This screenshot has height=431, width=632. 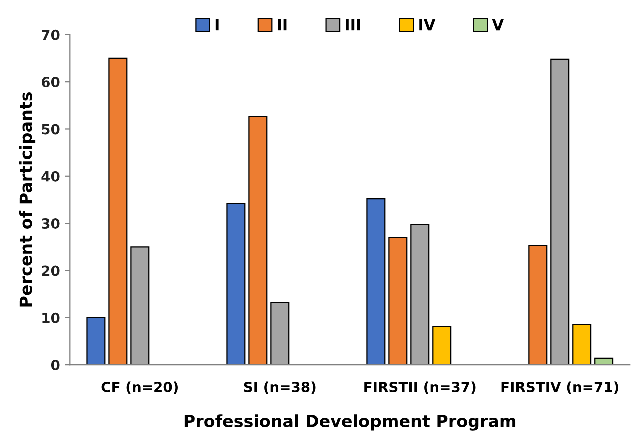 I want to click on y-tick-label: 70, so click(x=51, y=35).